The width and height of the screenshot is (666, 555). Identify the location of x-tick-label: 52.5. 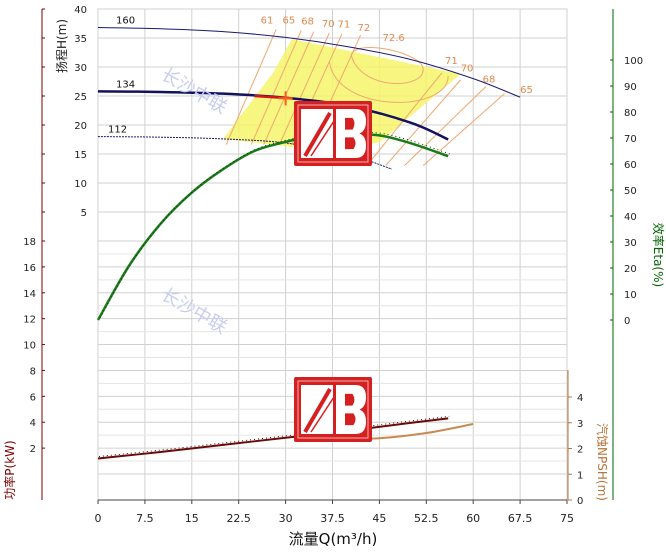
(426, 518).